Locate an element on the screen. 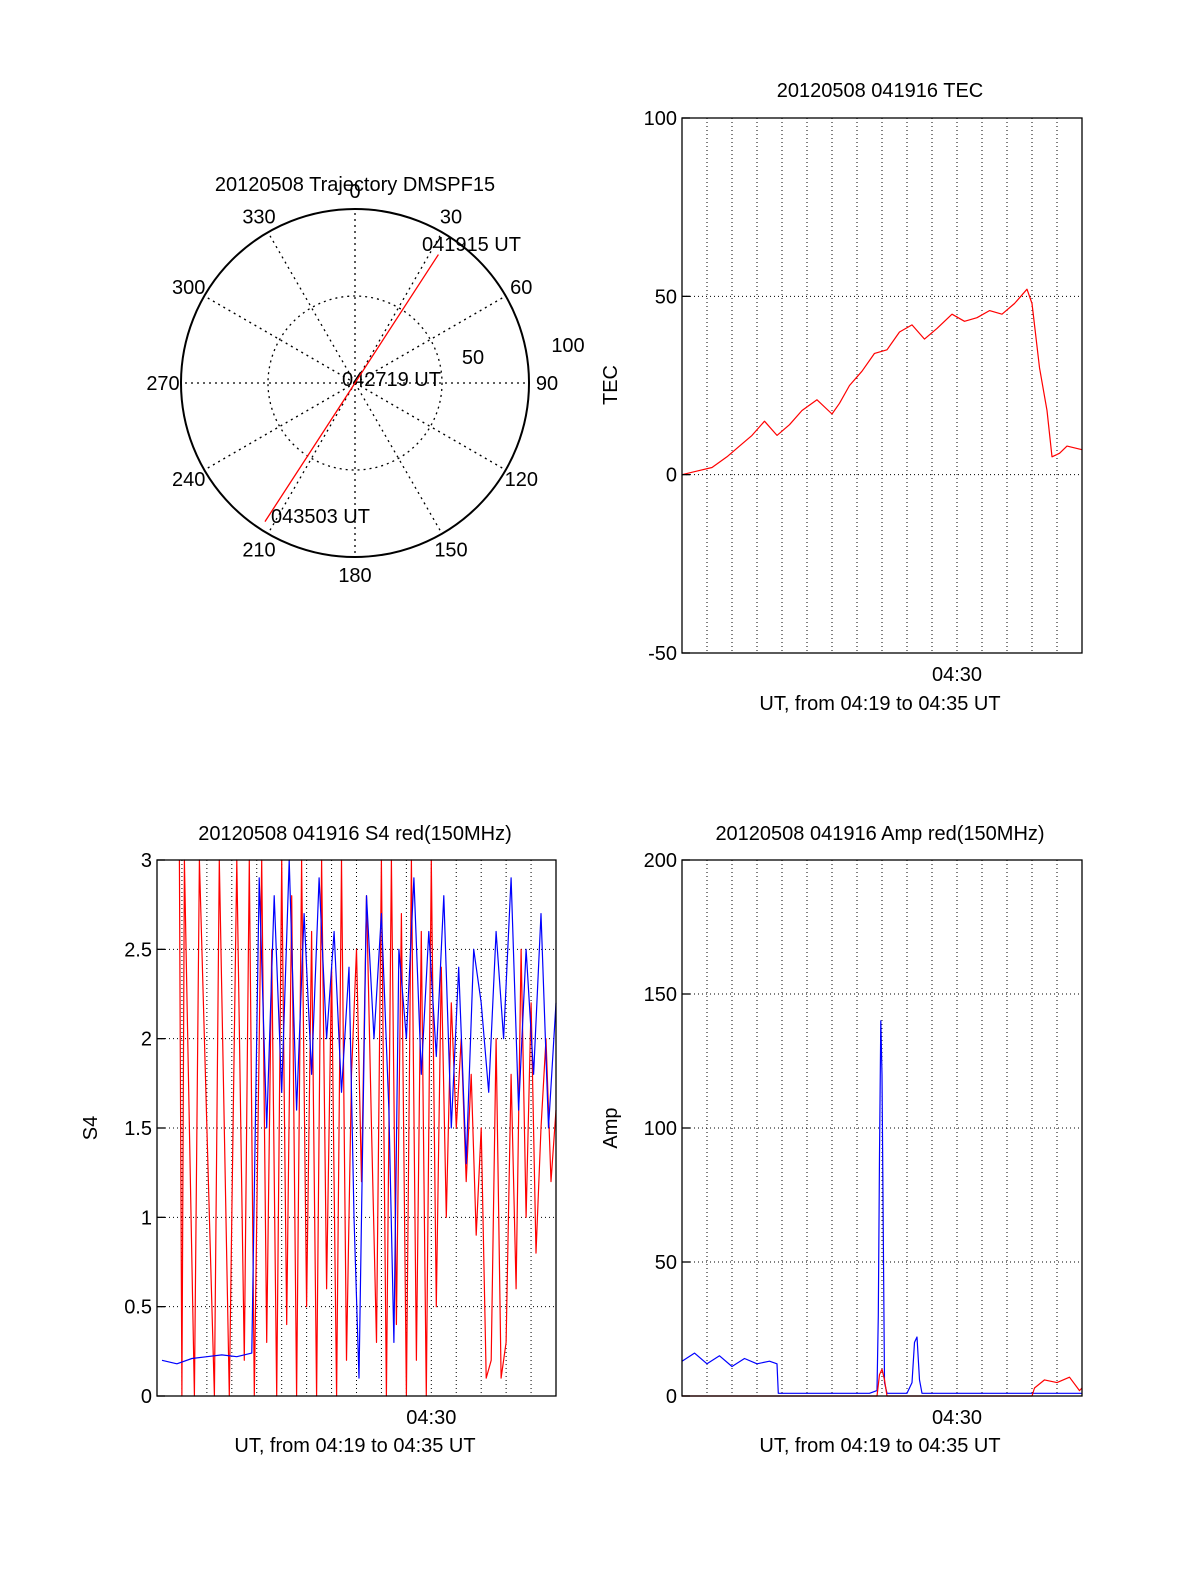 Image resolution: width=1200 pixels, height=1575 pixels. y-tick-label: 2 is located at coordinates (146, 1040).